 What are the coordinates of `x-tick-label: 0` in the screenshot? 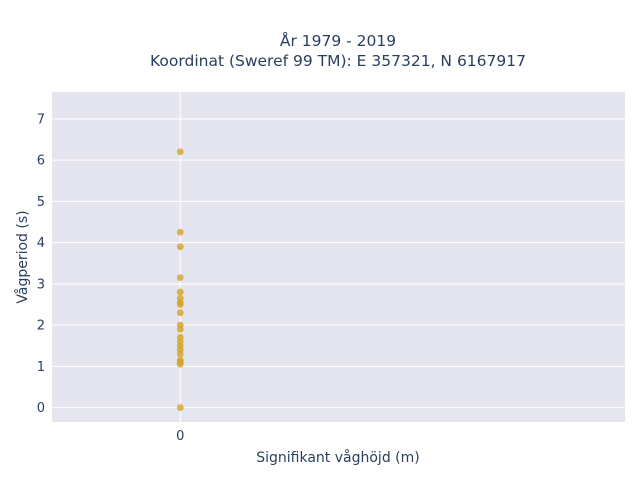 It's located at (180, 436).